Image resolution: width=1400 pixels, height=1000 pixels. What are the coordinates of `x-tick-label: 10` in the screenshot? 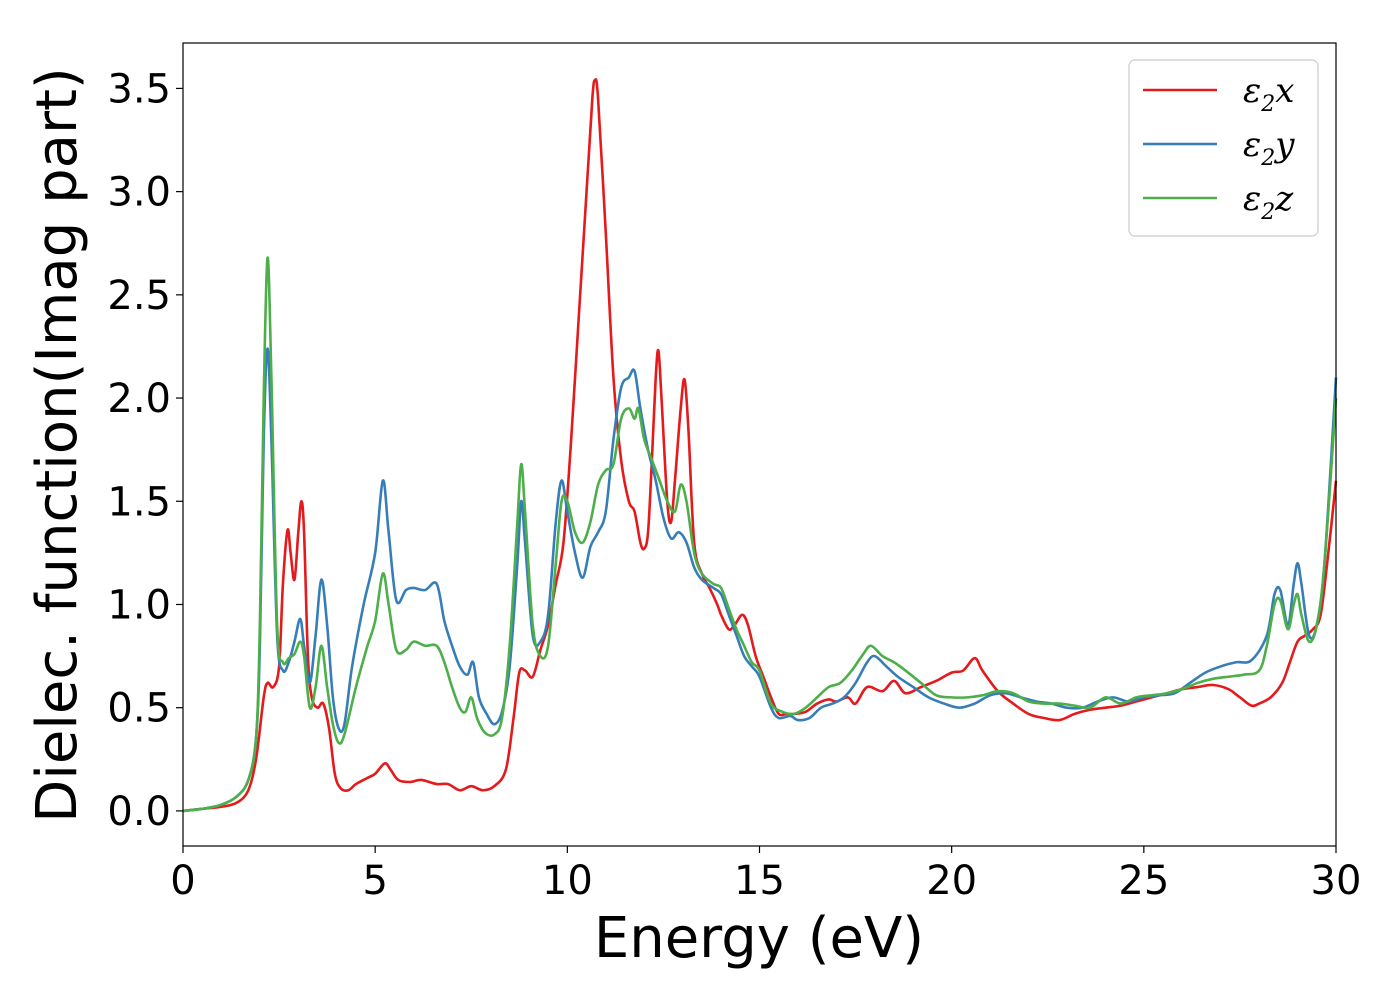 It's located at (567, 881).